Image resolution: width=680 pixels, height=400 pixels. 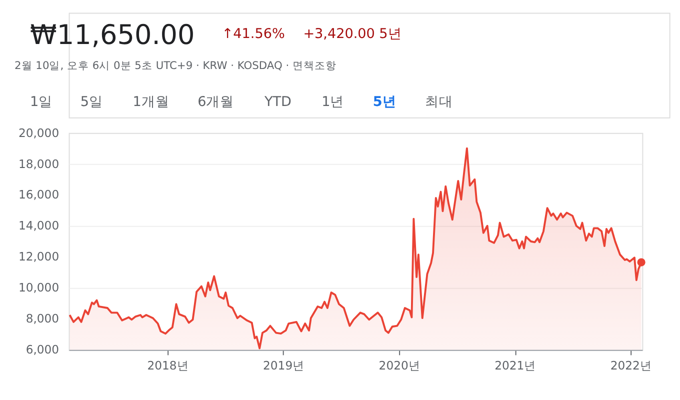 I want to click on x-tick-label: 2018년, so click(x=168, y=365).